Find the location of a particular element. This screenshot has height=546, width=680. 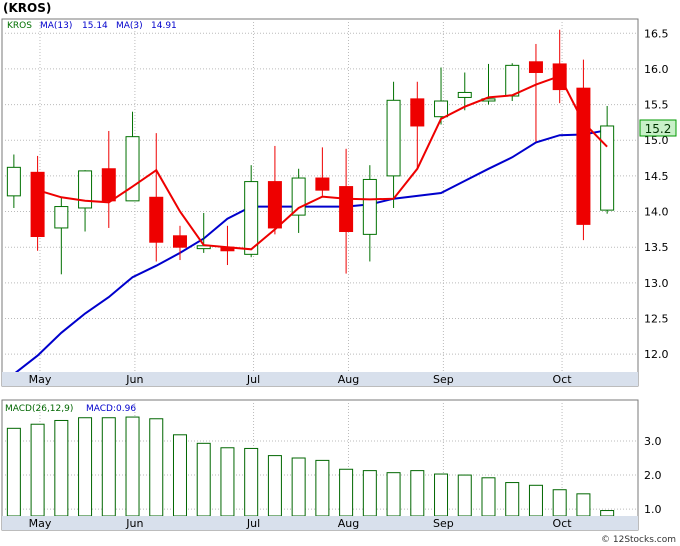

legend-ma3-label: MA(3) is located at coordinates (129, 26).